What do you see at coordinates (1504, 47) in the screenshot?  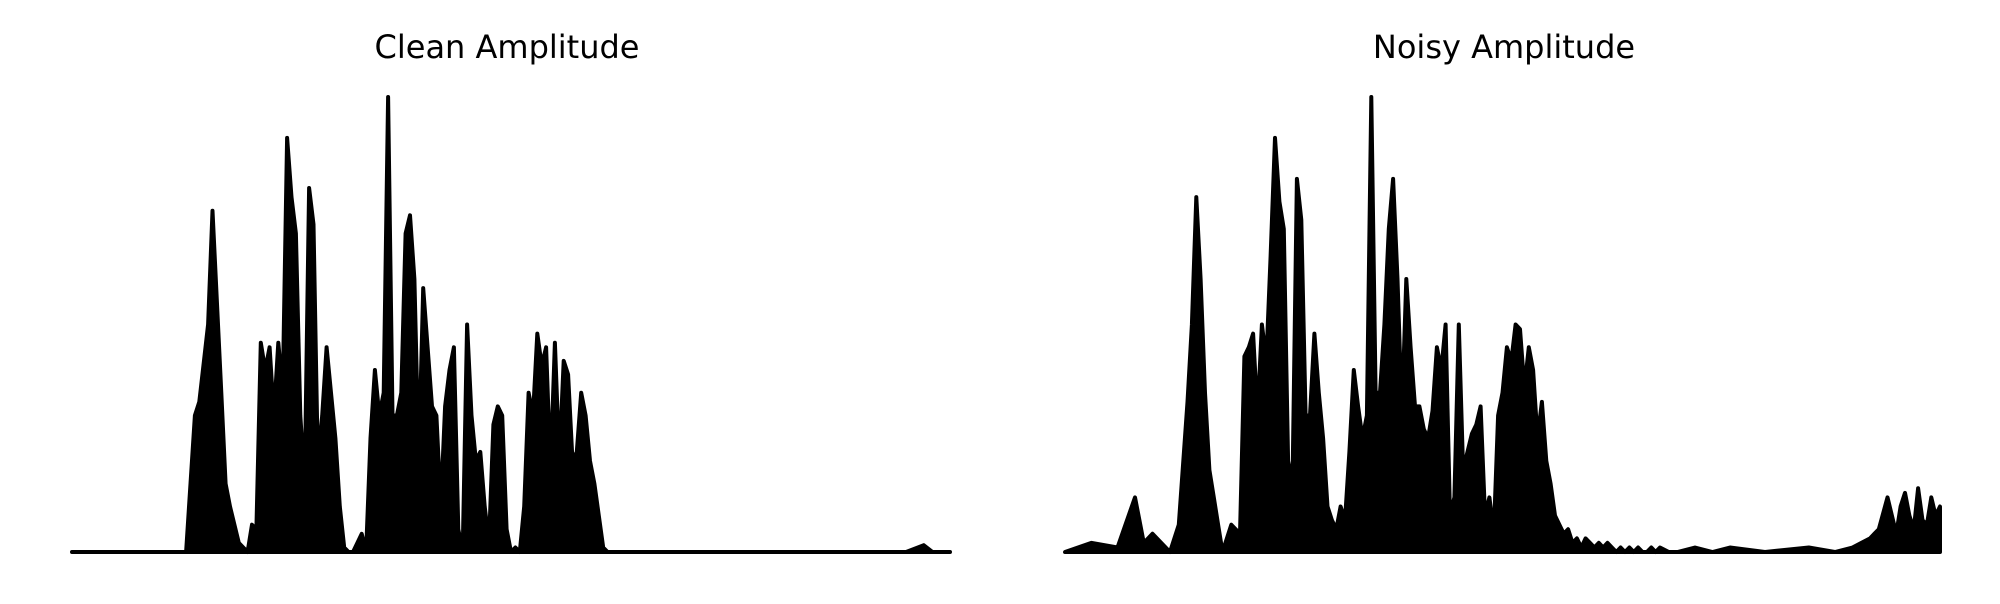 I see `chart-title-noisy: Noisy Amplitude` at bounding box center [1504, 47].